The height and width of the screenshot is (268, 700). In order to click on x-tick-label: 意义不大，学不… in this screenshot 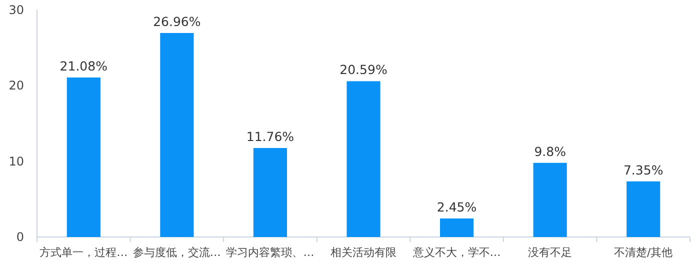, I will do `click(456, 252)`.